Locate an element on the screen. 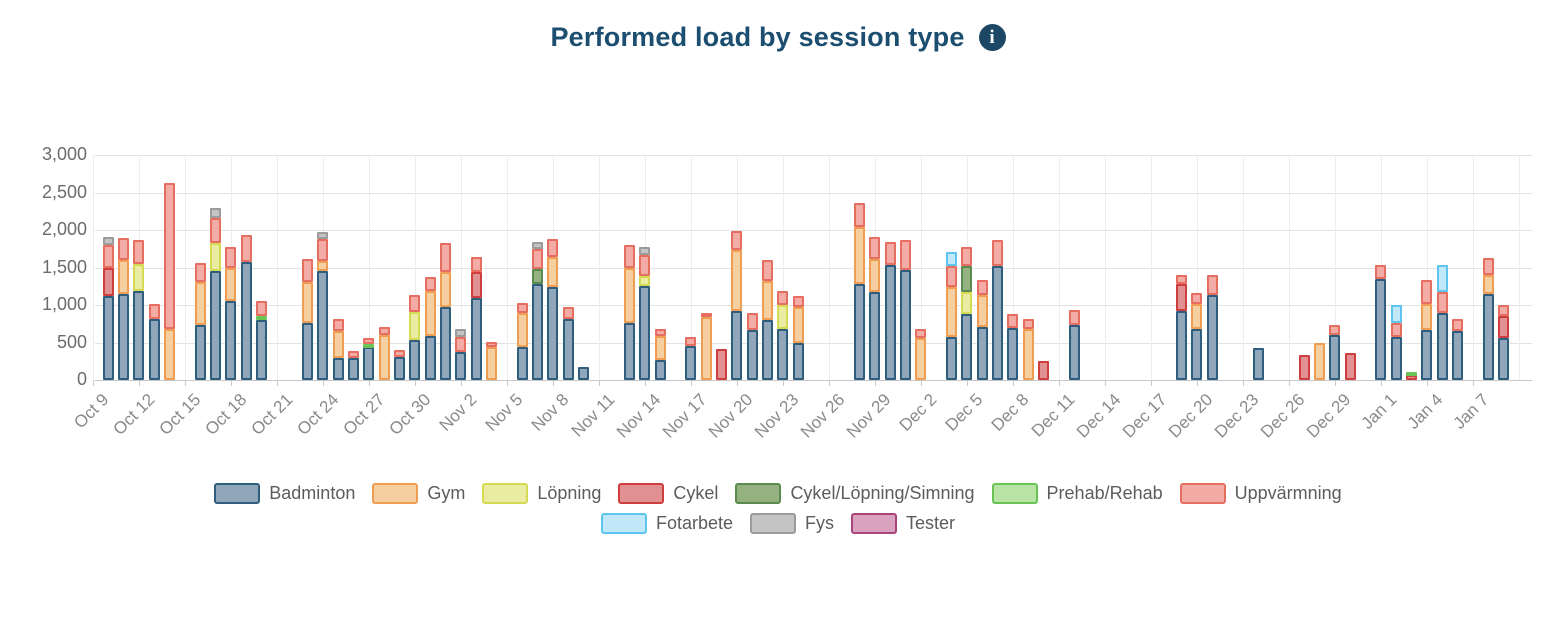 This screenshot has height=624, width=1556. legend-item-gym: Gym is located at coordinates (418, 493).